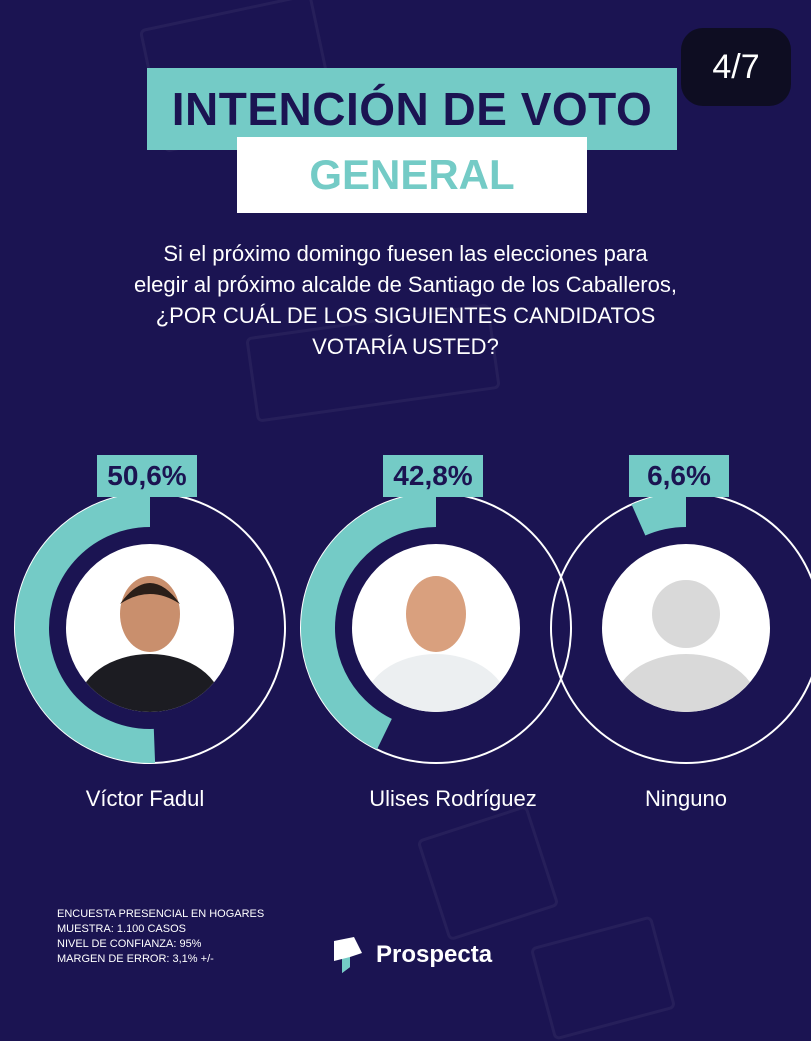 This screenshot has width=811, height=1041. What do you see at coordinates (453, 798) in the screenshot?
I see `category-label-ulises-rodriguez: Ulises Rodríguez` at bounding box center [453, 798].